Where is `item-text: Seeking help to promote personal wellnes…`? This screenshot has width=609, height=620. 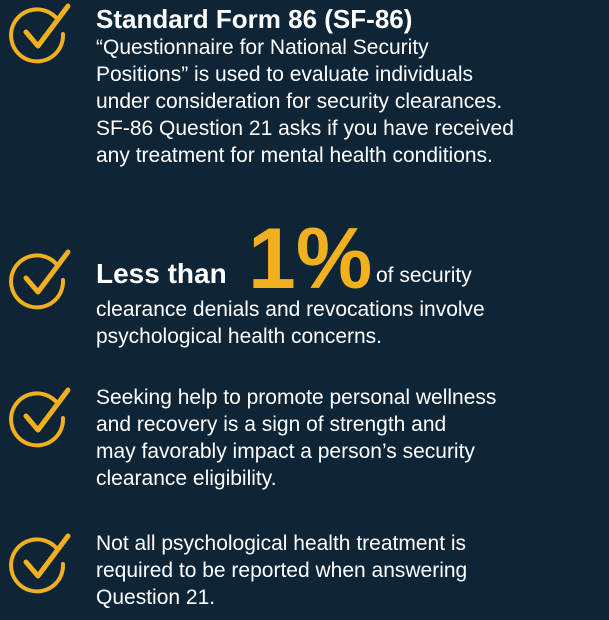
item-text: Seeking help to promote personal wellnes… is located at coordinates (296, 438).